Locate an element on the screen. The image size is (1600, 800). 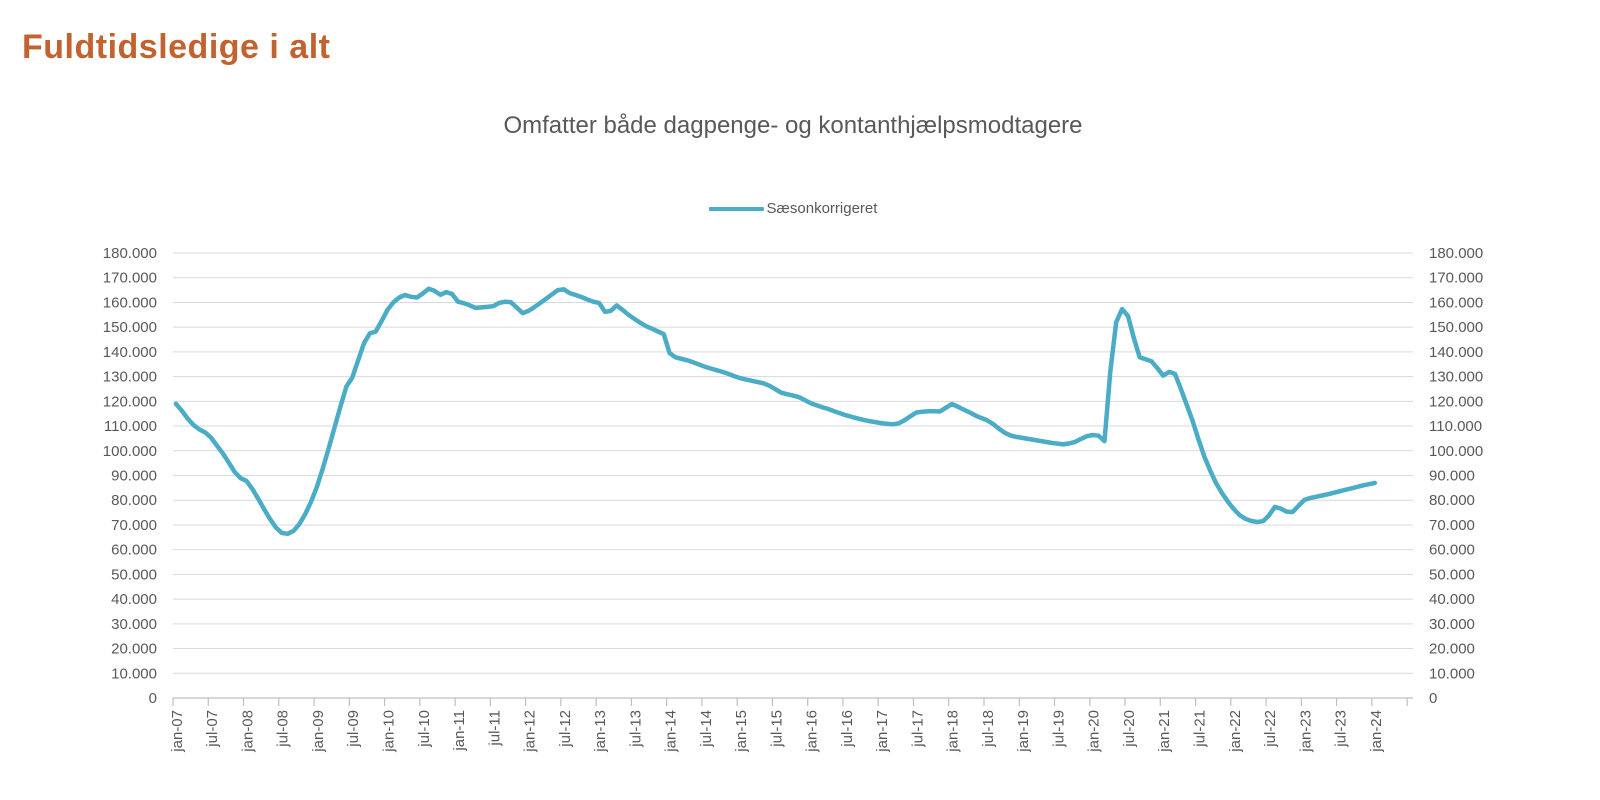
svg-text: jul-23 is located at coordinates (1341, 729).